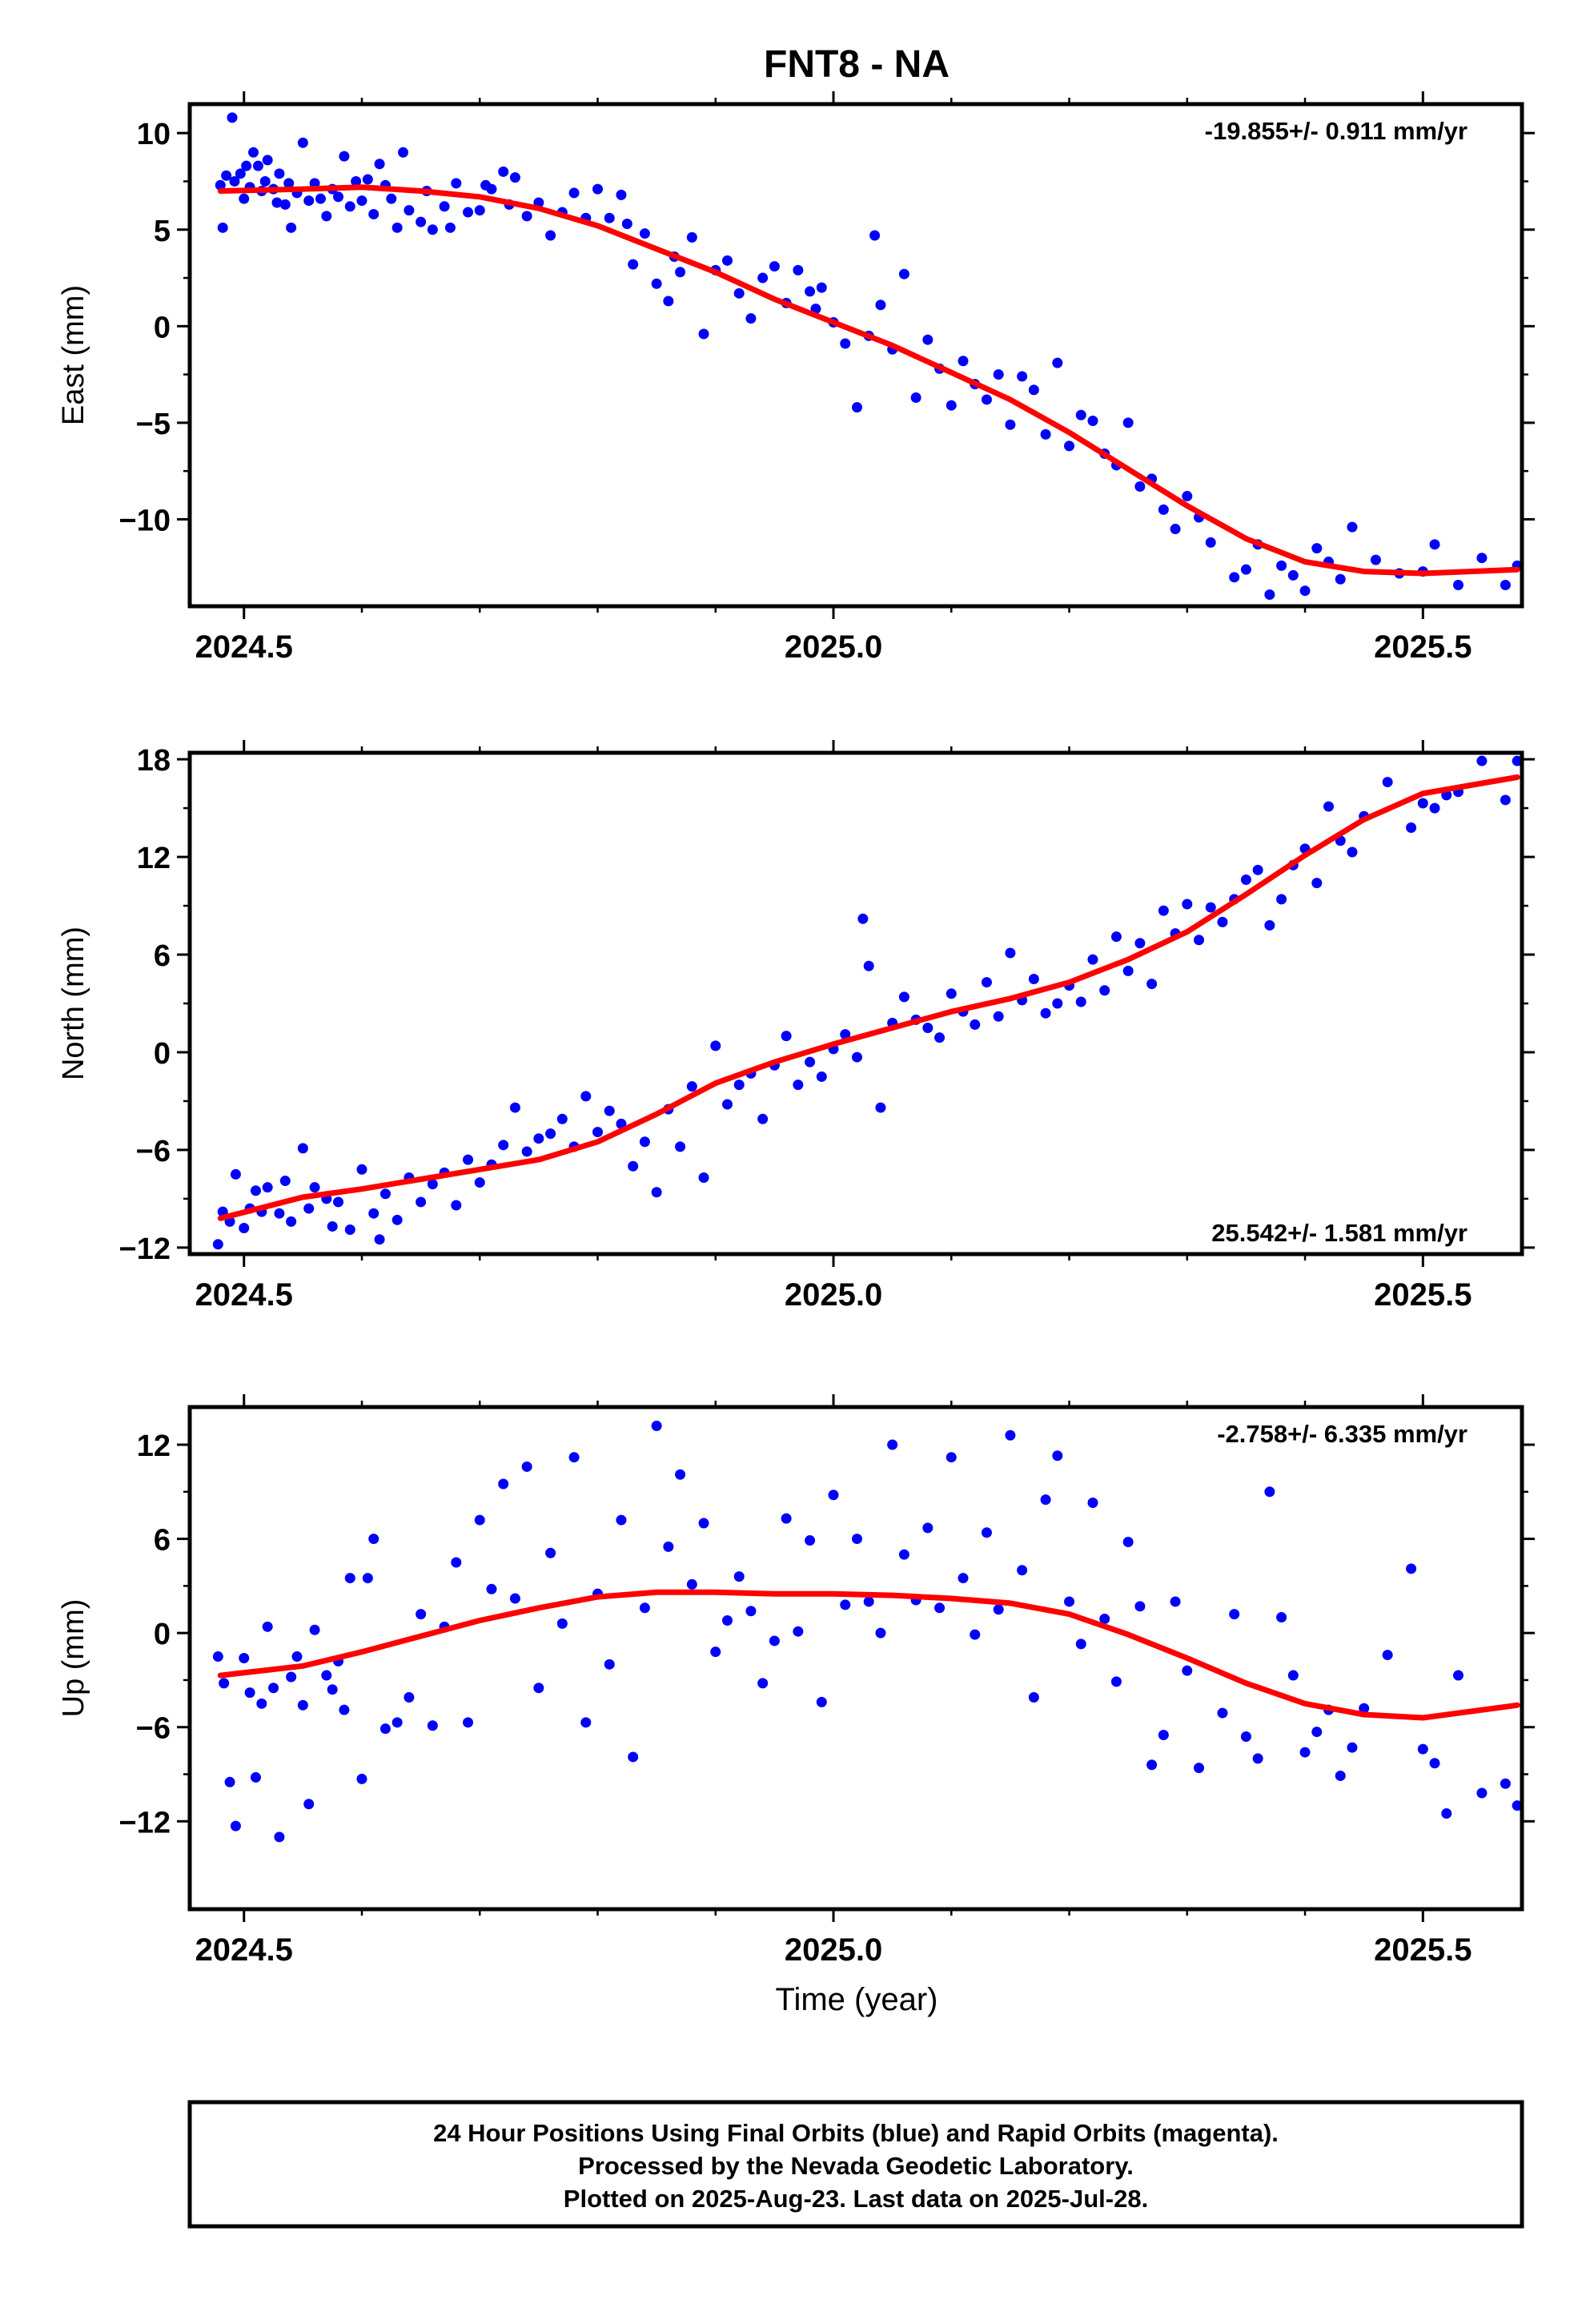 This screenshot has height=2324, width=1582. What do you see at coordinates (869, 1655) in the screenshot?
I see `up-model-curve` at bounding box center [869, 1655].